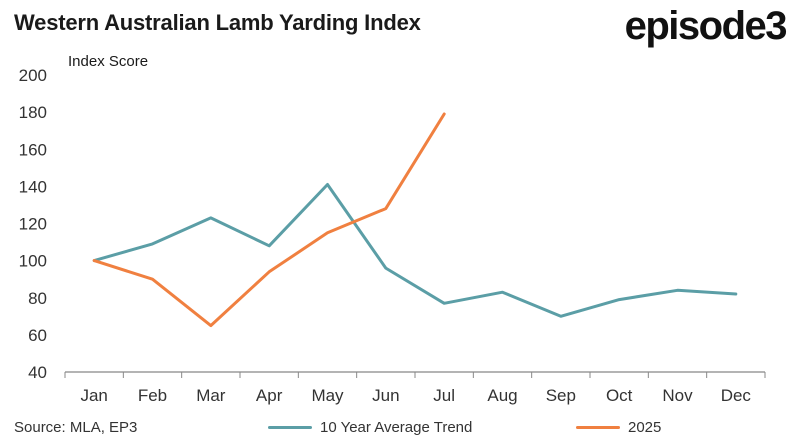  I want to click on x-tick-label: Jul, so click(444, 395).